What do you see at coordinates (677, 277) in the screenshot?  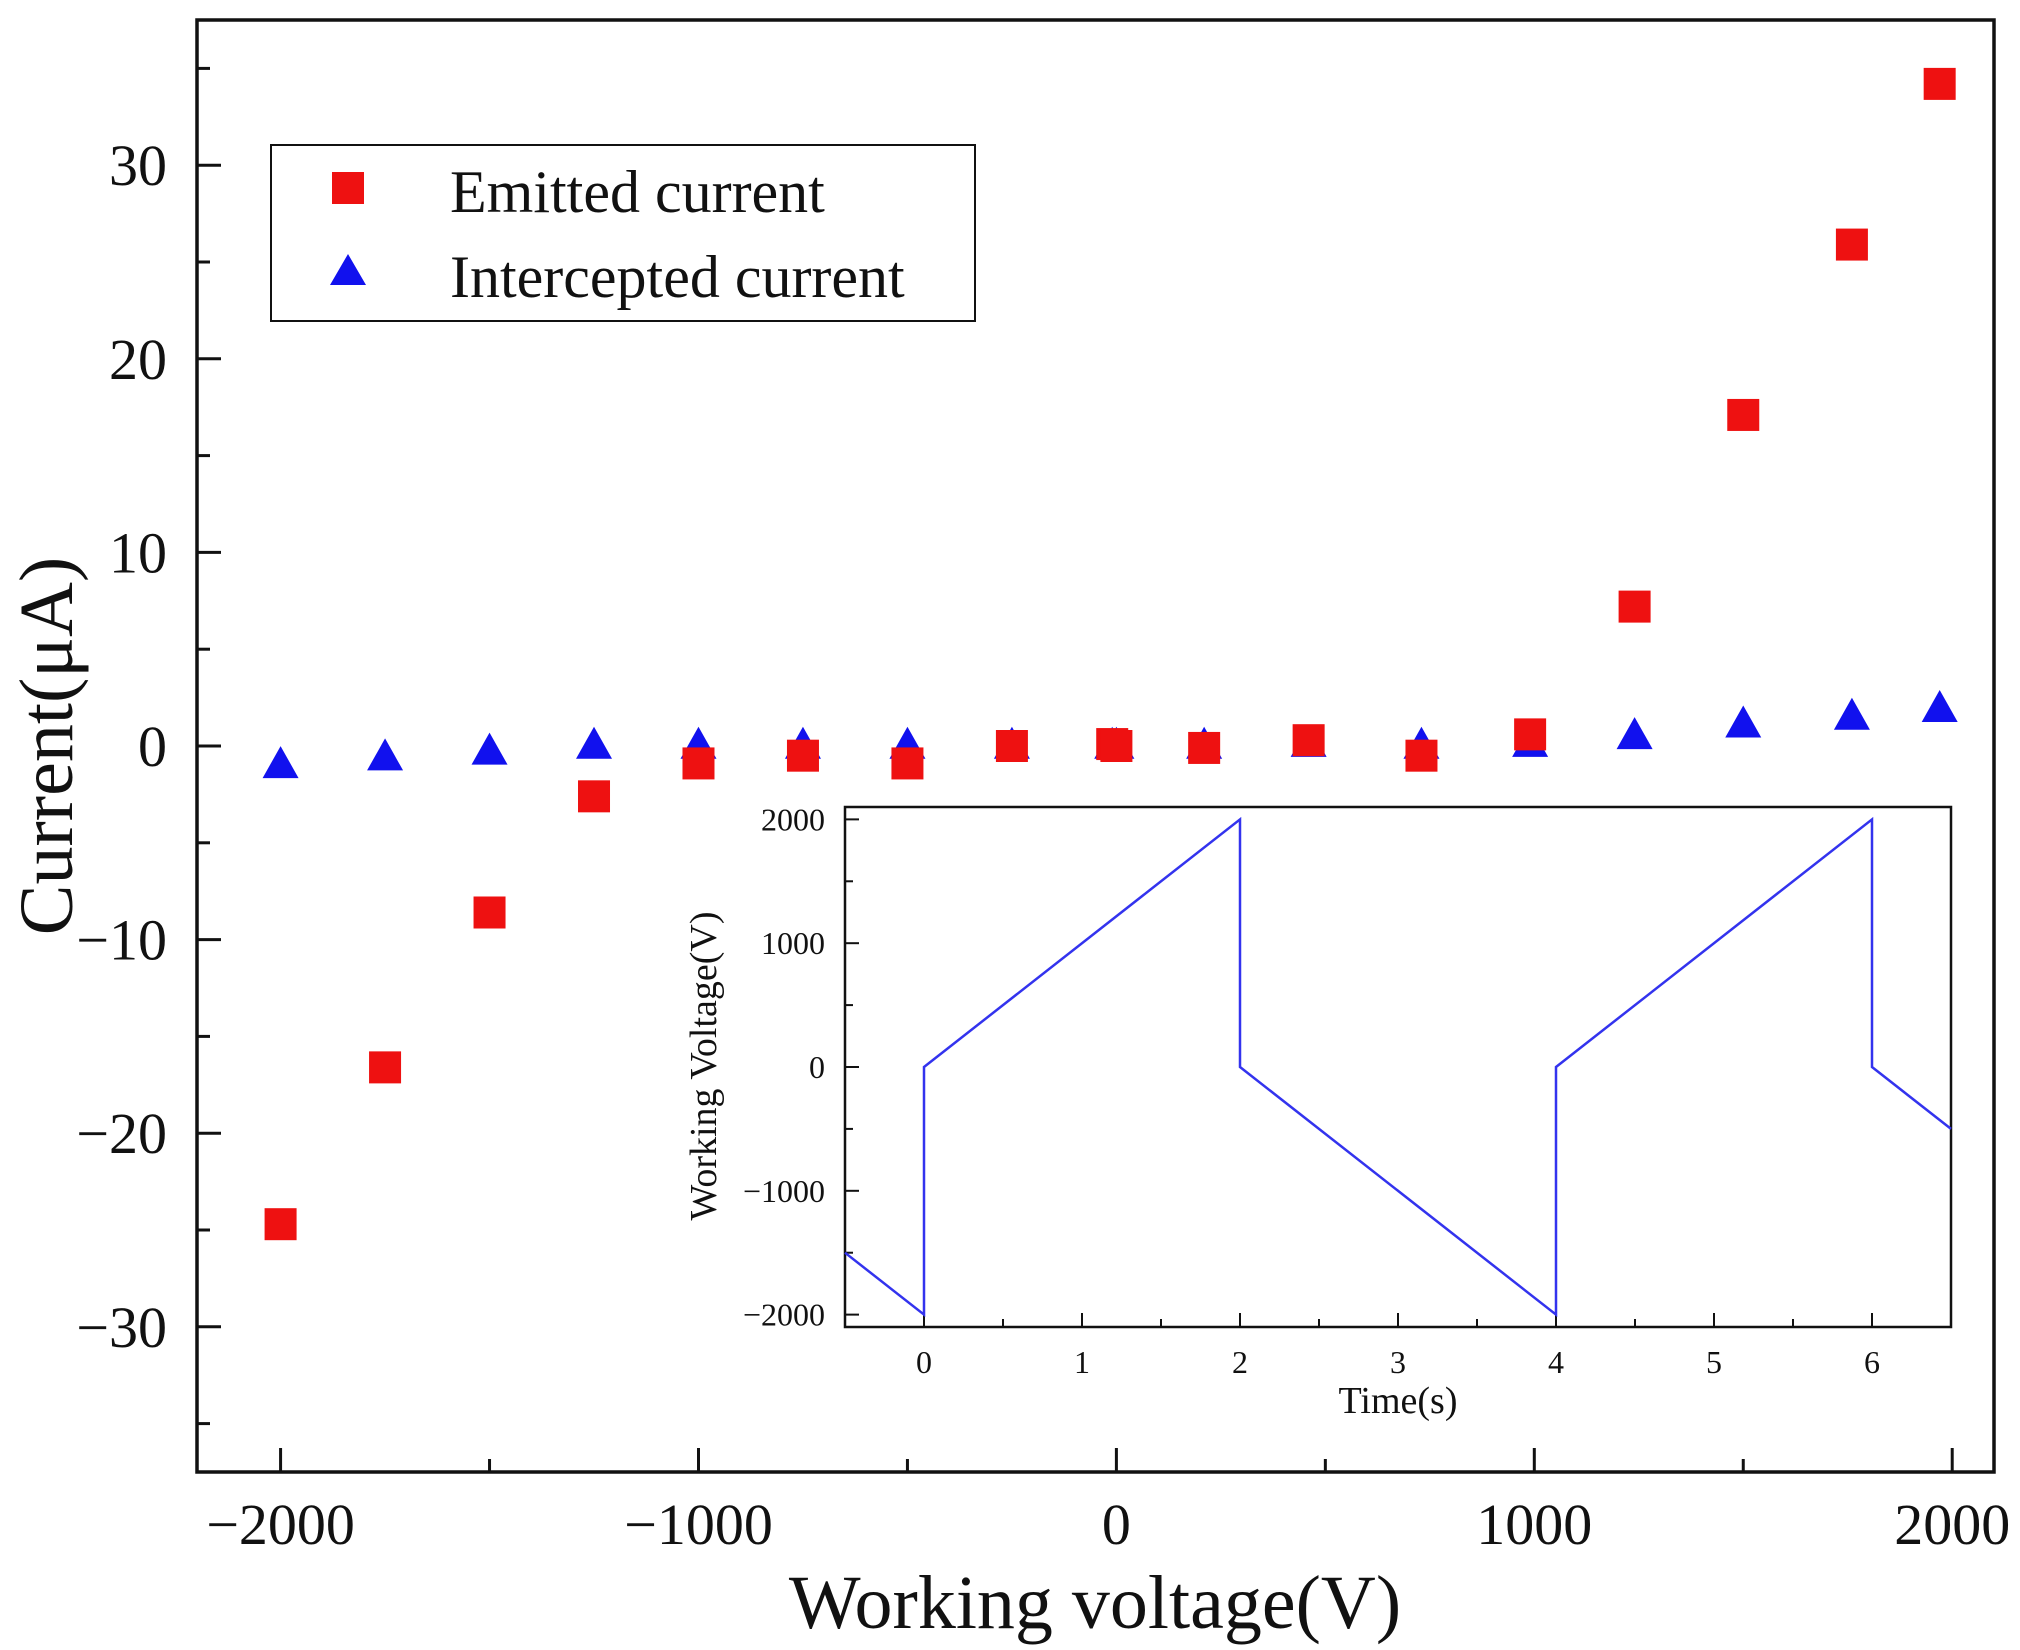 I see `legend-intercepted-label: Intercepted current` at bounding box center [677, 277].